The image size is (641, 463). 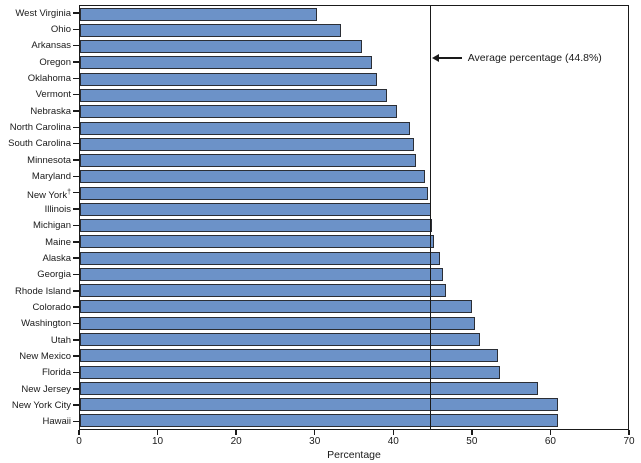 What do you see at coordinates (277, 323) in the screenshot?
I see `bar-washington` at bounding box center [277, 323].